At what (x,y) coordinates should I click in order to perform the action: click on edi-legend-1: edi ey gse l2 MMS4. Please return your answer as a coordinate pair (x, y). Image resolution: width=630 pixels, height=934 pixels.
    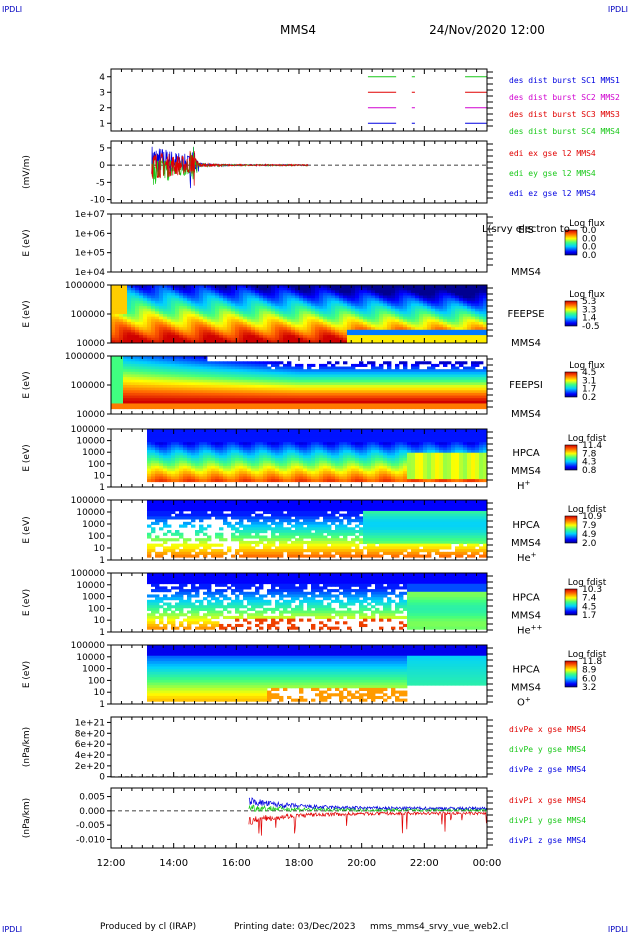
    Looking at the image, I should click on (552, 173).